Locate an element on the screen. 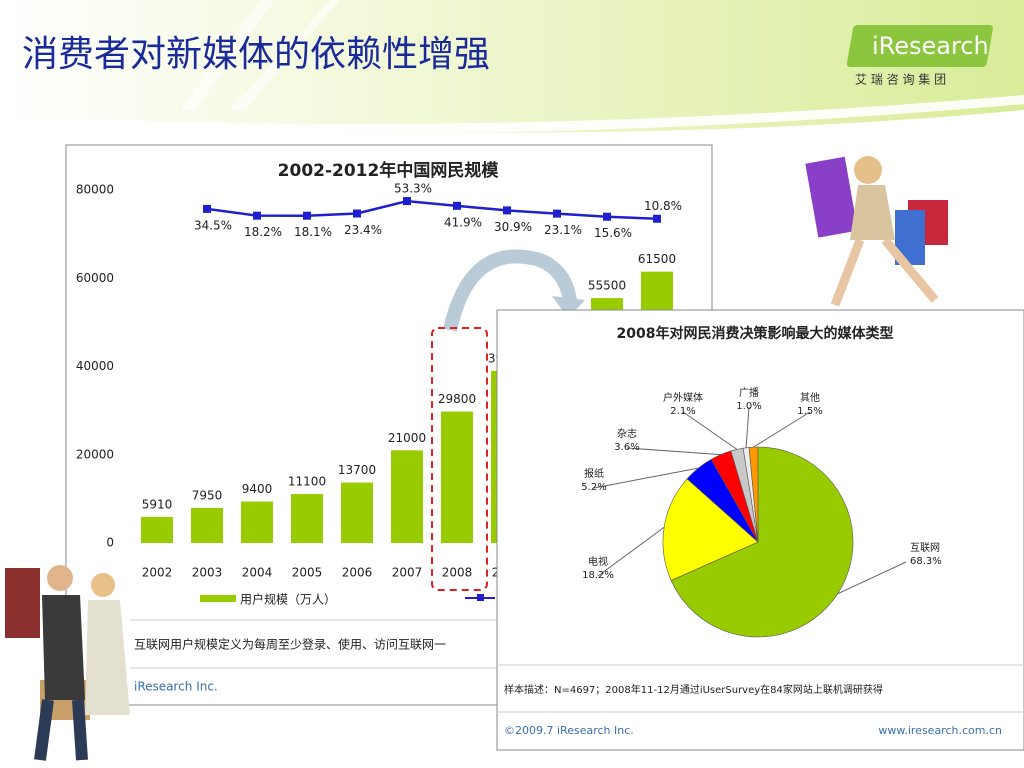 The image size is (1024, 768). slice-value: 1.5% is located at coordinates (809, 411).